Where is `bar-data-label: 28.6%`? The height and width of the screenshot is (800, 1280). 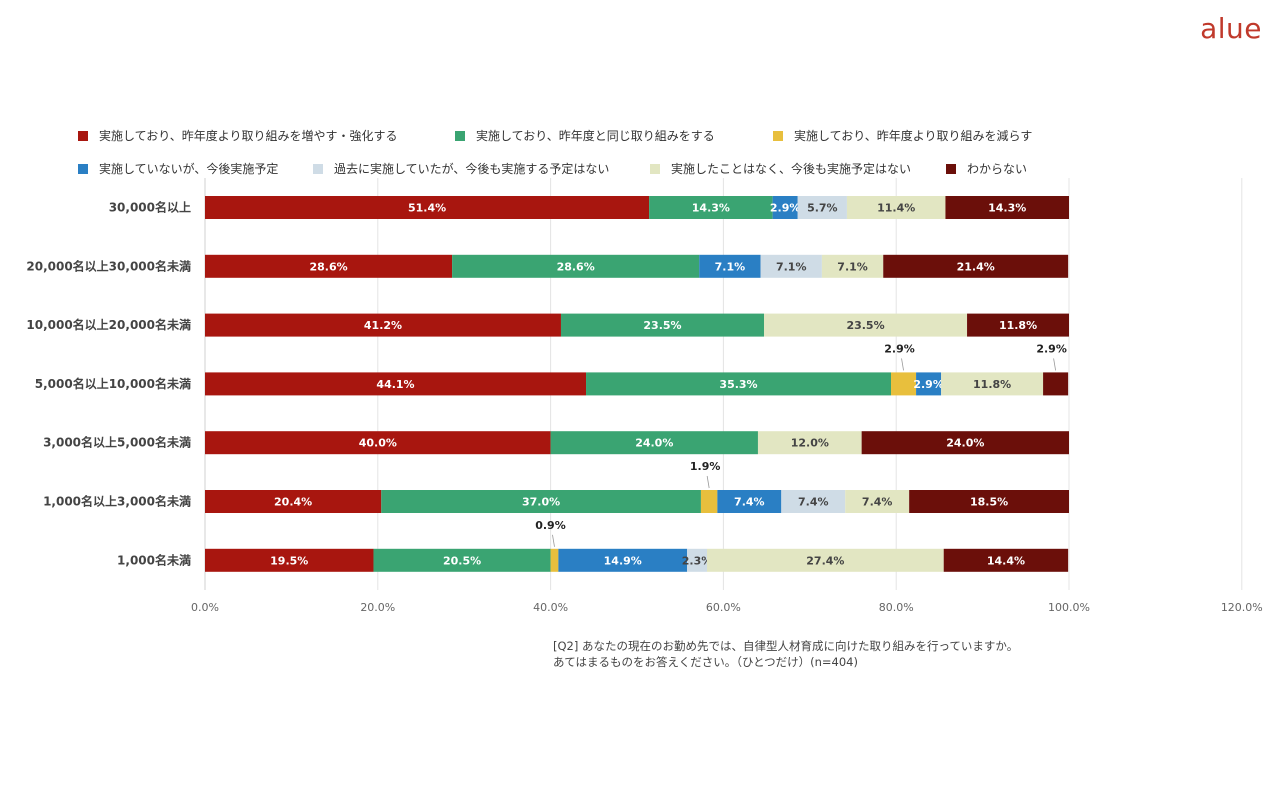
bar-data-label: 28.6% is located at coordinates (328, 266).